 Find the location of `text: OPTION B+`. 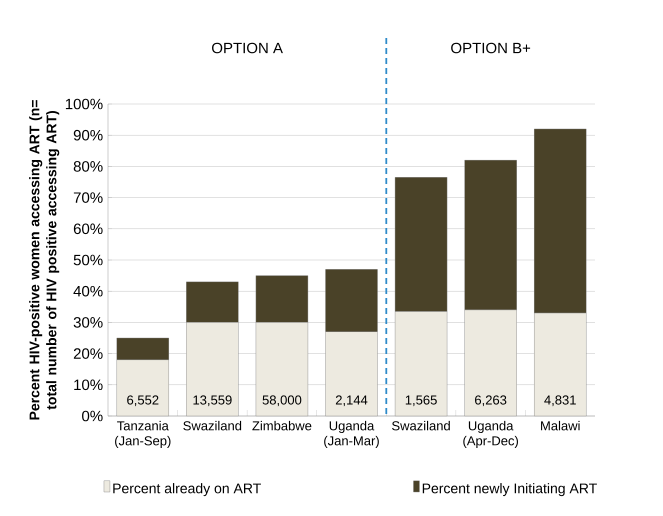

text: OPTION B+ is located at coordinates (490, 48).